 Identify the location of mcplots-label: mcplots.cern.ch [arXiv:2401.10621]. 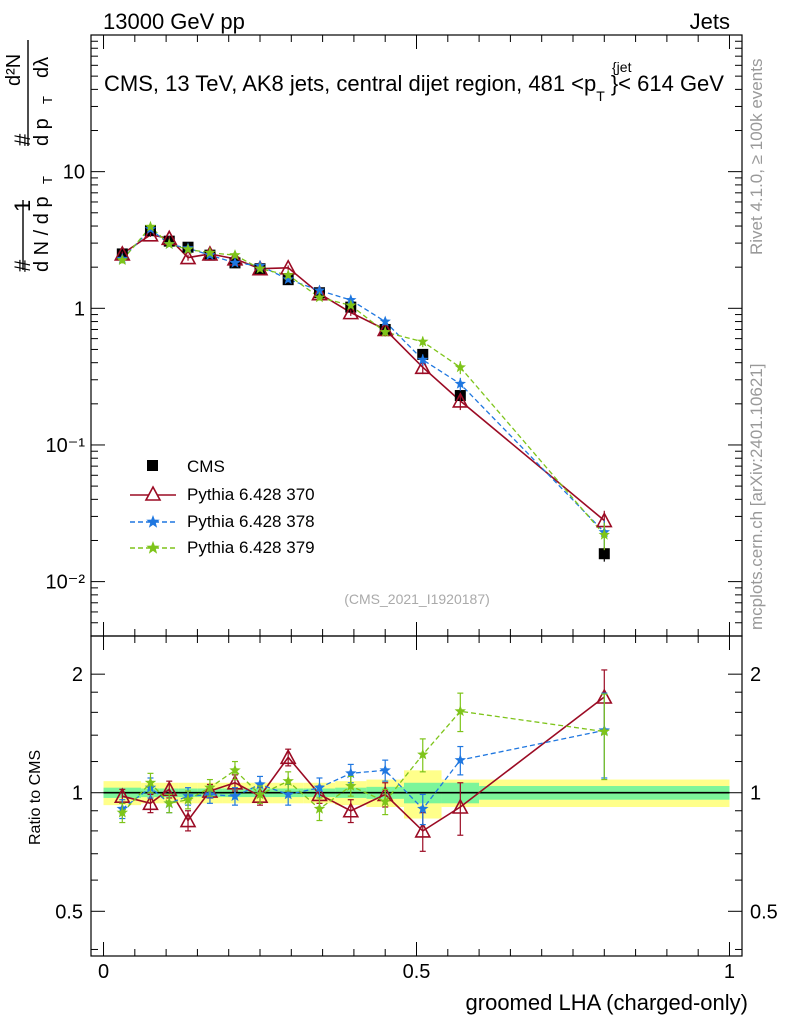
(756, 497).